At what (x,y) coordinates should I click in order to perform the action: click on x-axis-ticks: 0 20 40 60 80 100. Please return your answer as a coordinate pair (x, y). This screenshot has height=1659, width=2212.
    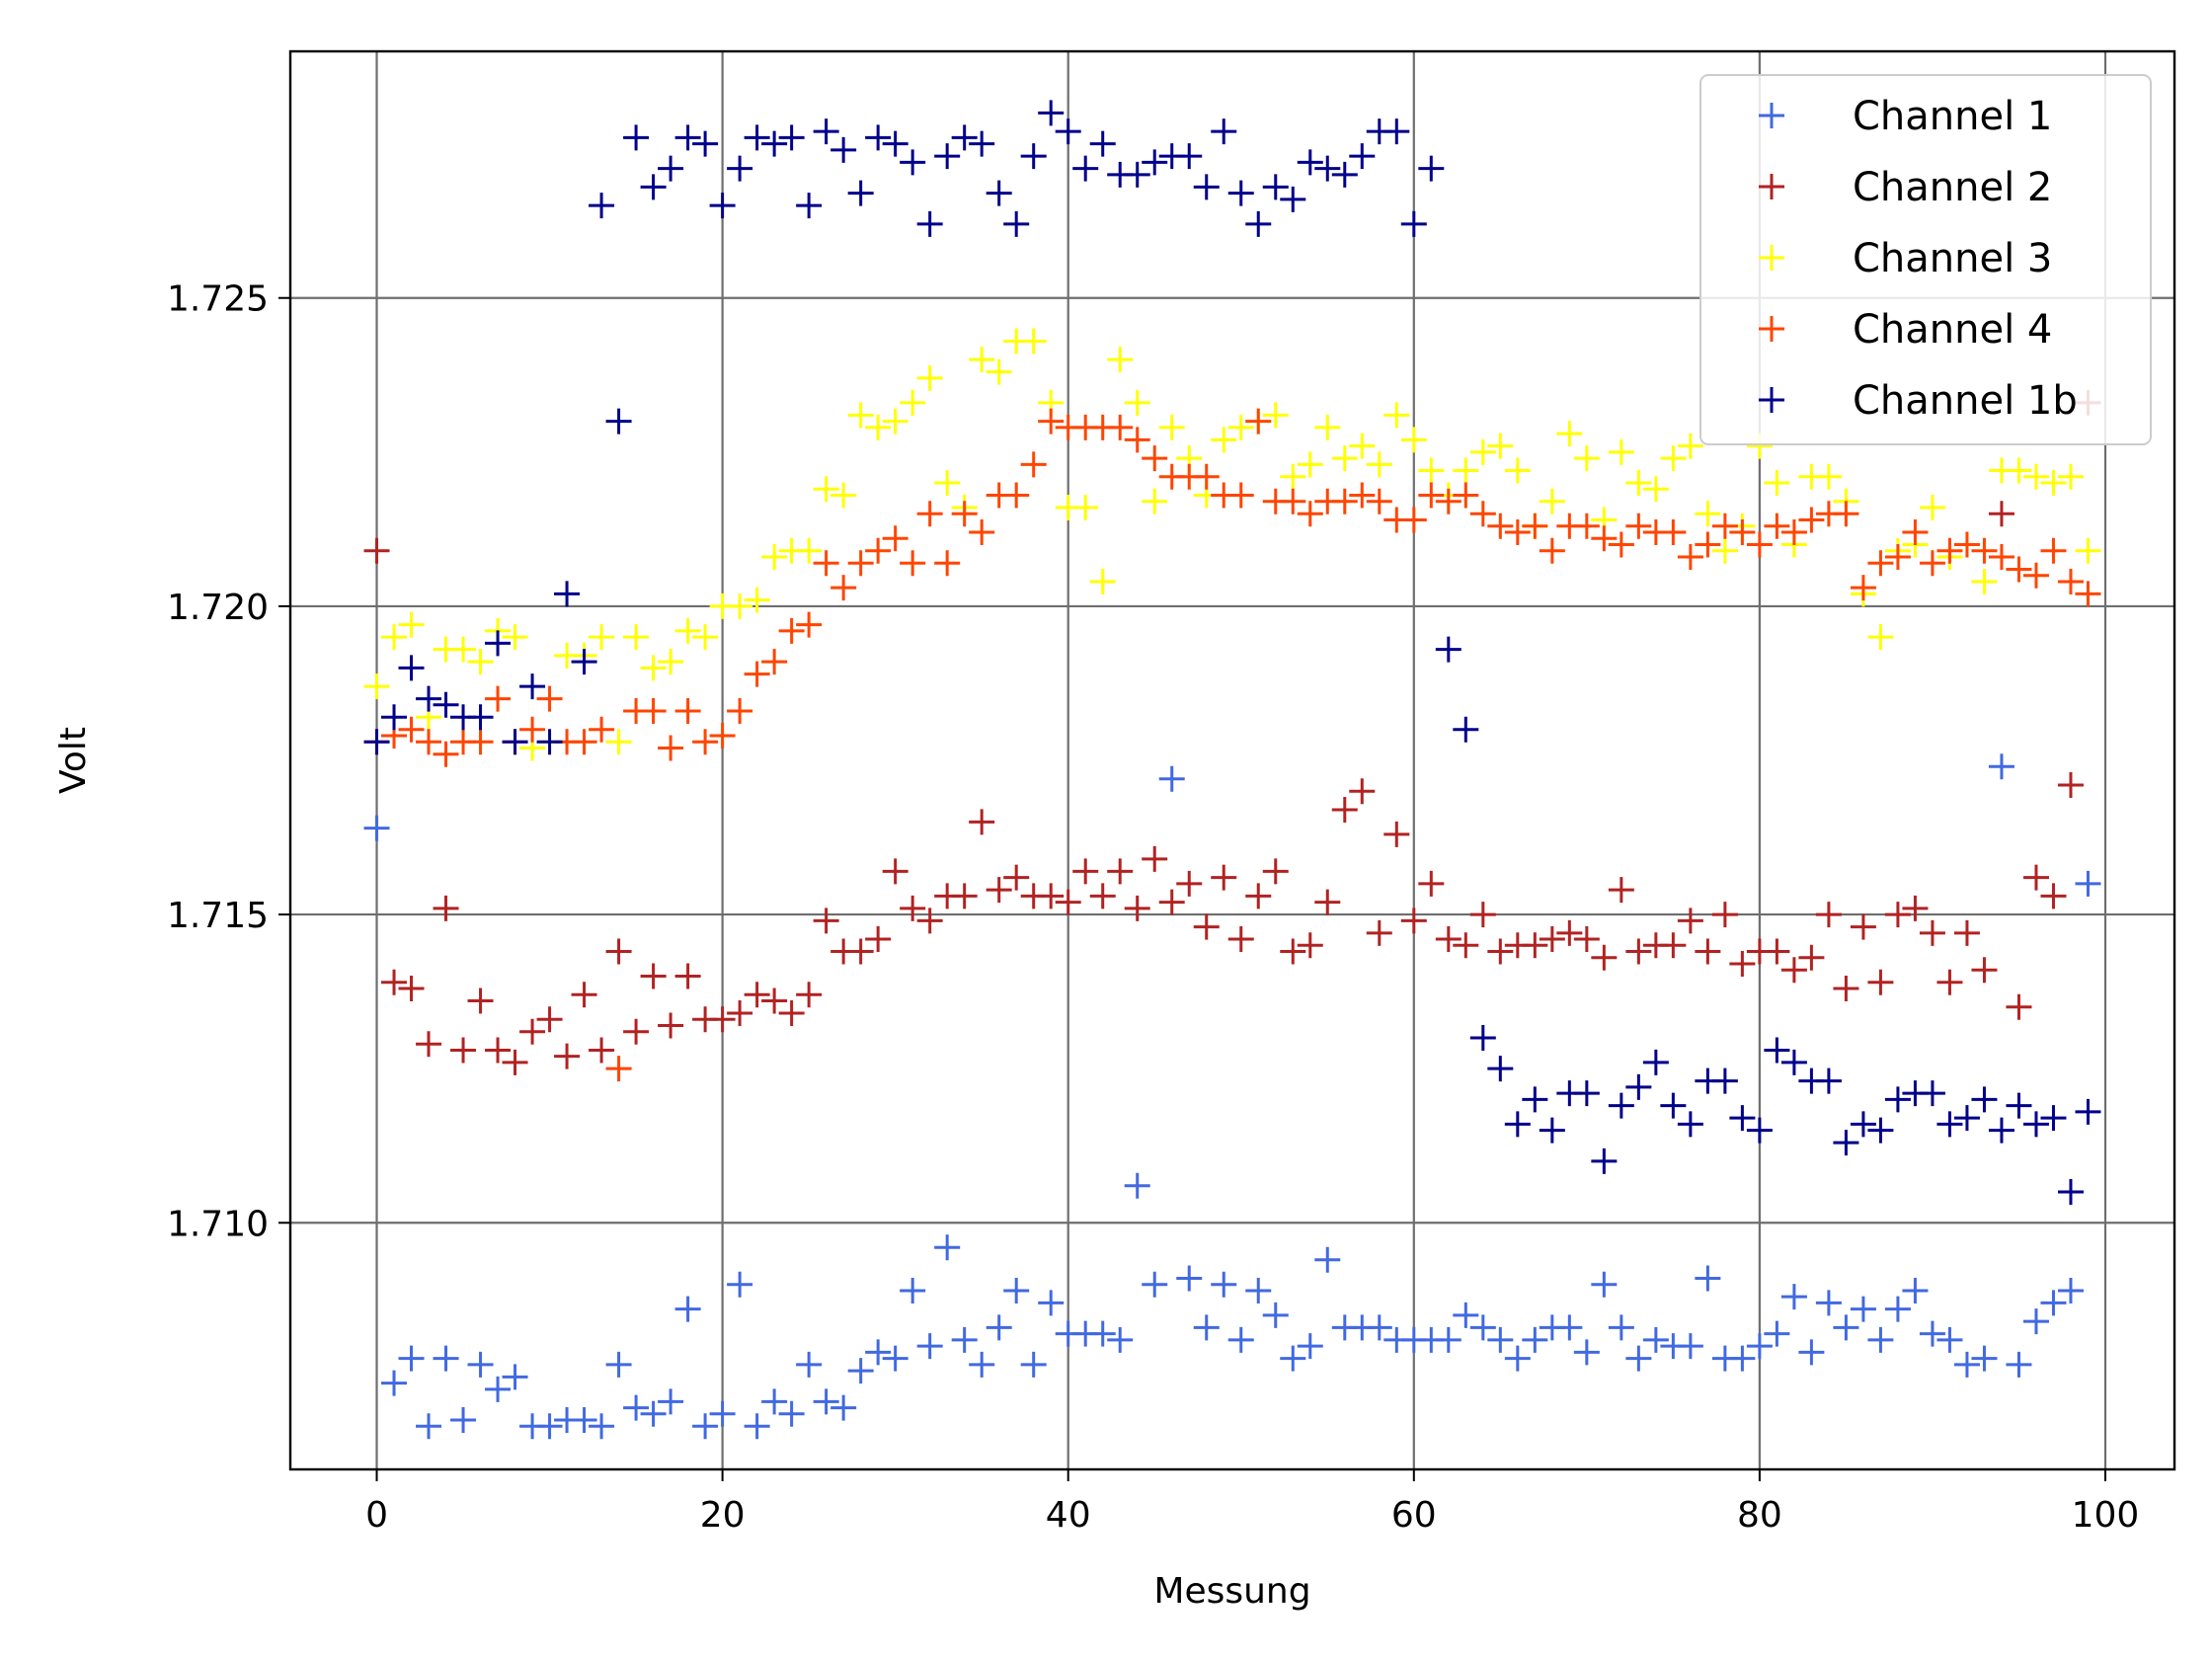
    Looking at the image, I should click on (1252, 1503).